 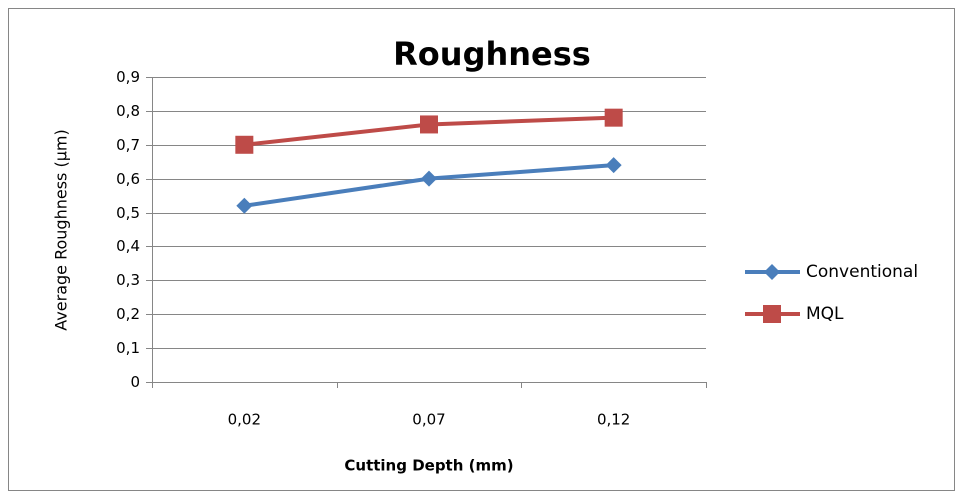 What do you see at coordinates (825, 314) in the screenshot?
I see `legend-label: MQL` at bounding box center [825, 314].